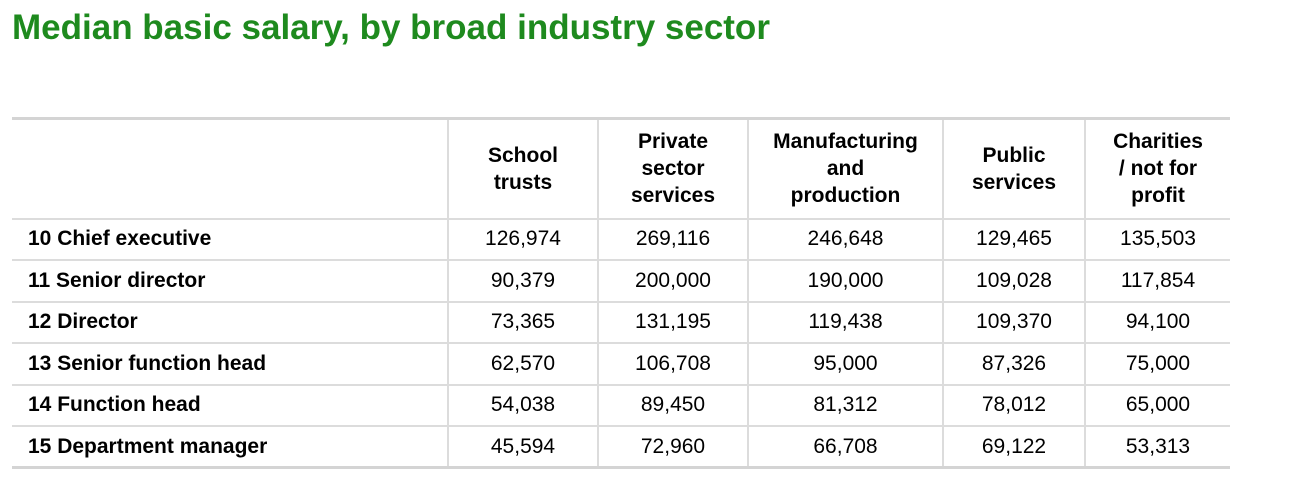  I want to click on column-header: Private sector services, so click(672, 168).